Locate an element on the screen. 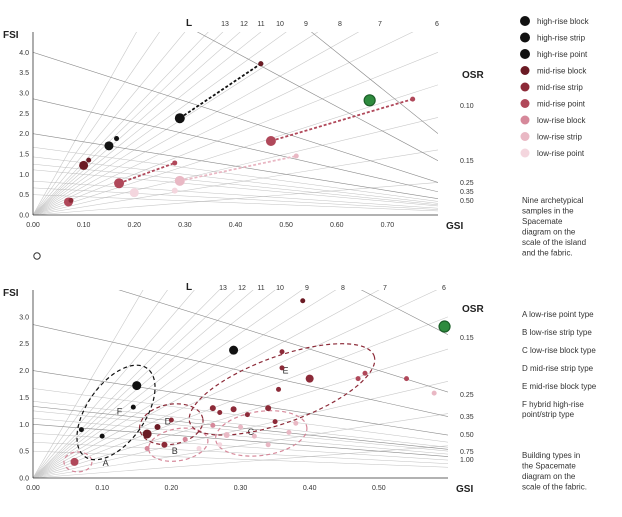 Image resolution: width=622 pixels, height=517 pixels. x-axis-title: GSI is located at coordinates (454, 226).